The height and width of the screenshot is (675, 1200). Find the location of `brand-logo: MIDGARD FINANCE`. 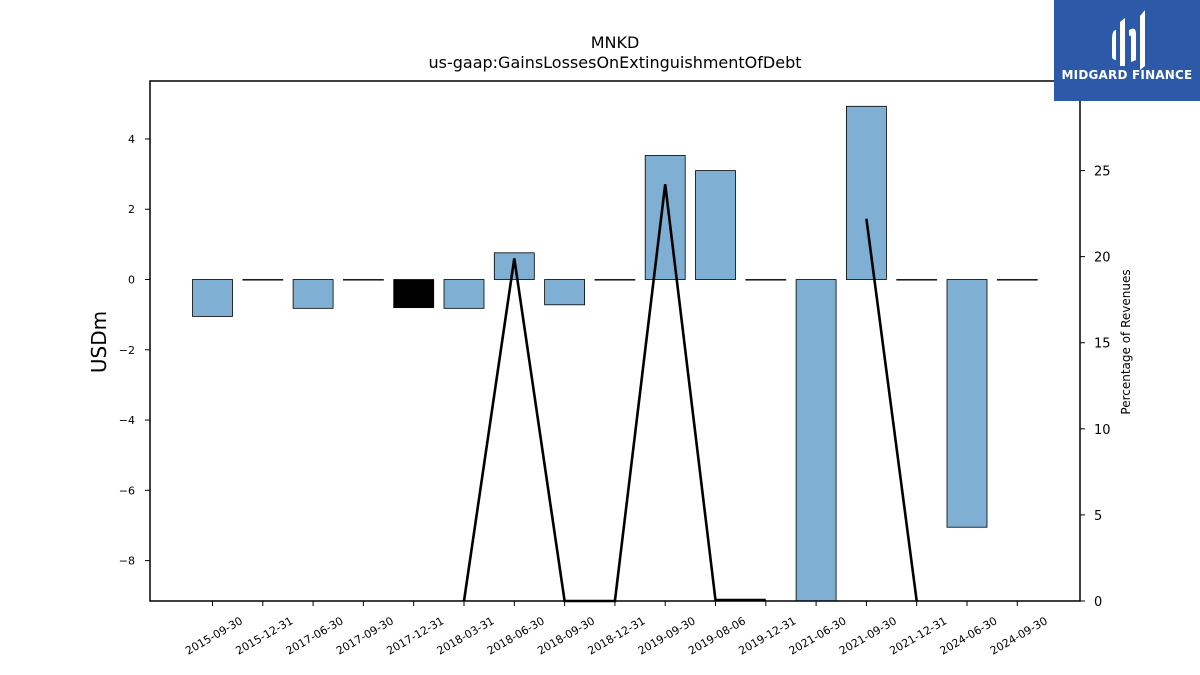

brand-logo: MIDGARD FINANCE is located at coordinates (1127, 50).